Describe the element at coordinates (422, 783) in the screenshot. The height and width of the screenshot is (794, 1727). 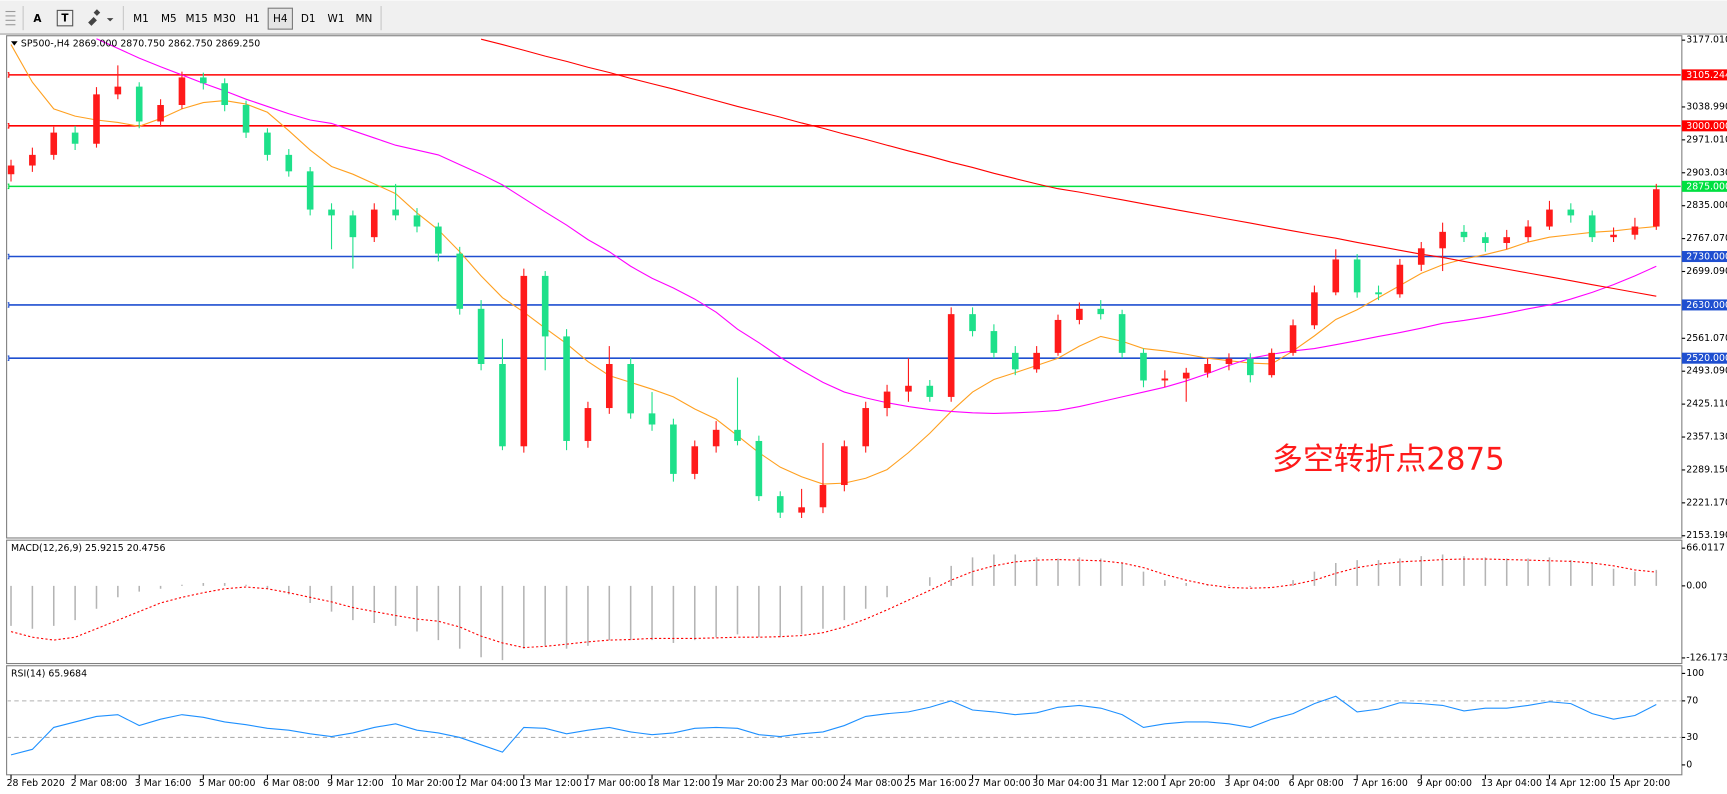
I see `x-tick-label: 10 Mar 20:00` at that location.